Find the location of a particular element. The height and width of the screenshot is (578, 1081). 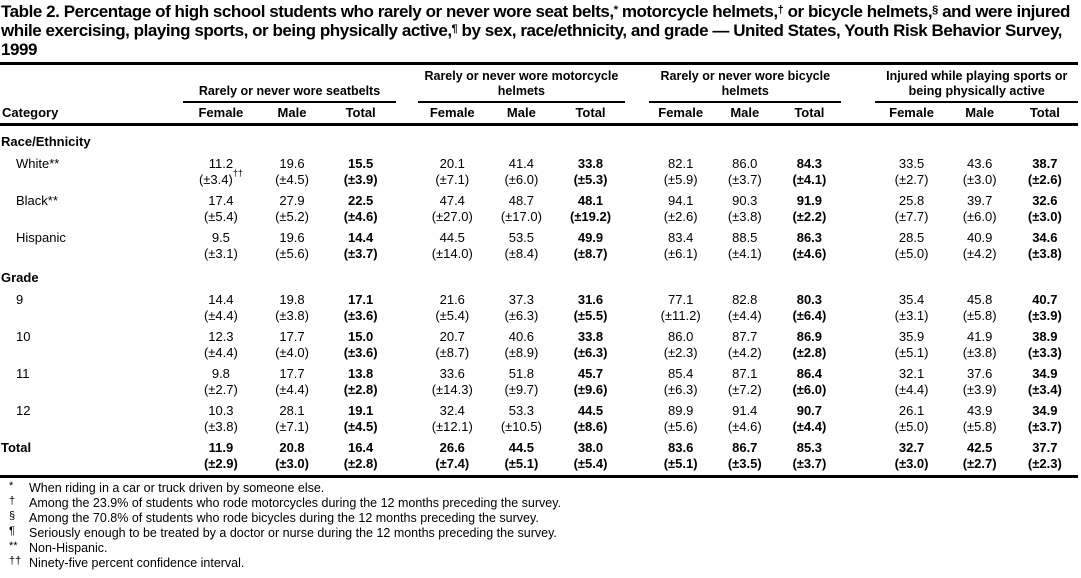

value-cell: 44.5 is located at coordinates (521, 448).